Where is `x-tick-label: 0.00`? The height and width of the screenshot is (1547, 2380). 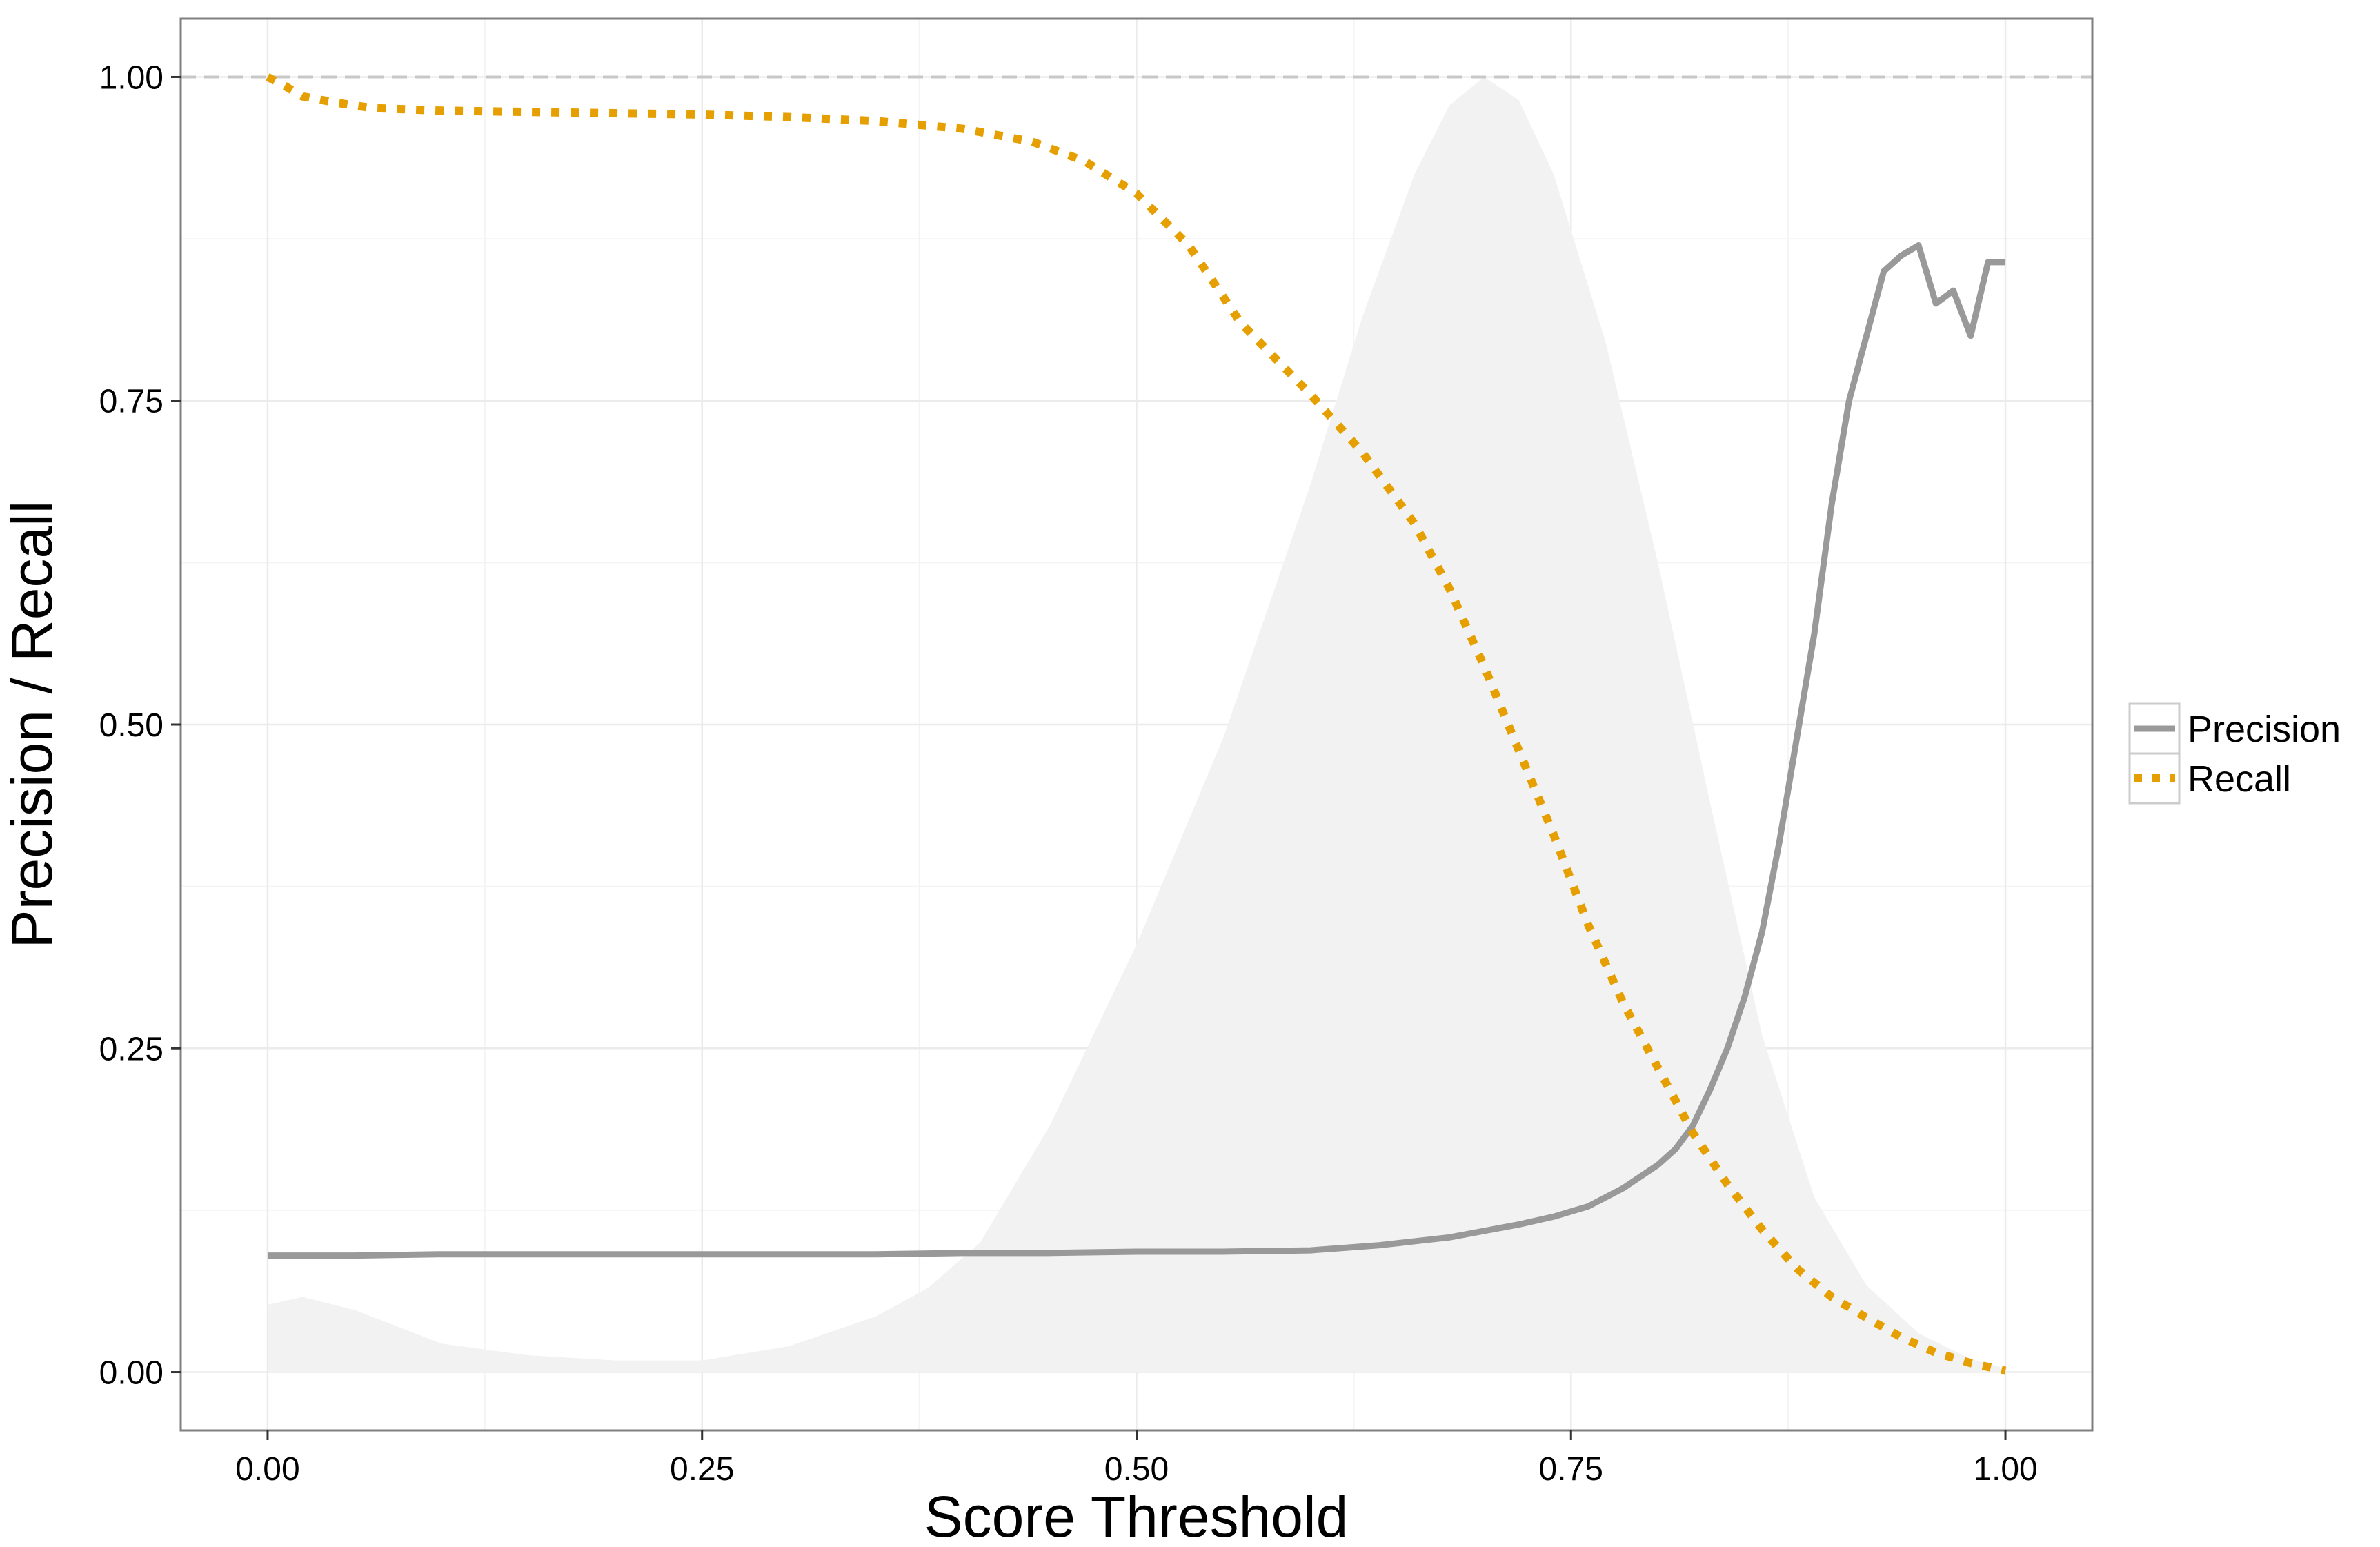
x-tick-label: 0.00 is located at coordinates (267, 1469).